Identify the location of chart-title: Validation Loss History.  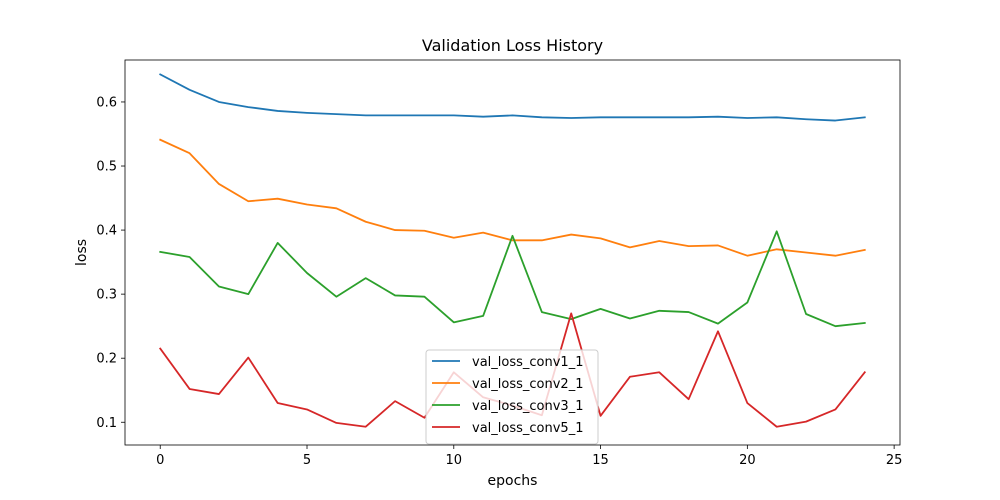
(512, 45).